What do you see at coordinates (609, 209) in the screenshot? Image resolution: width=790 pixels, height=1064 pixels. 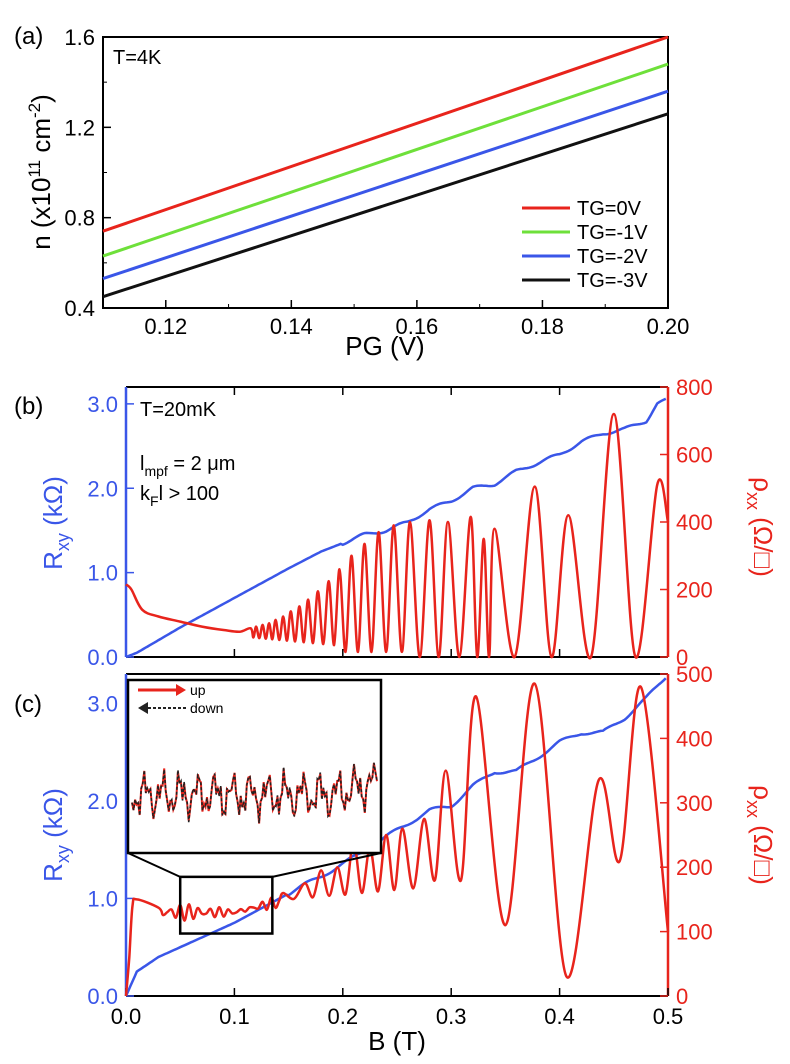 I see `legend-label: TG=0V` at bounding box center [609, 209].